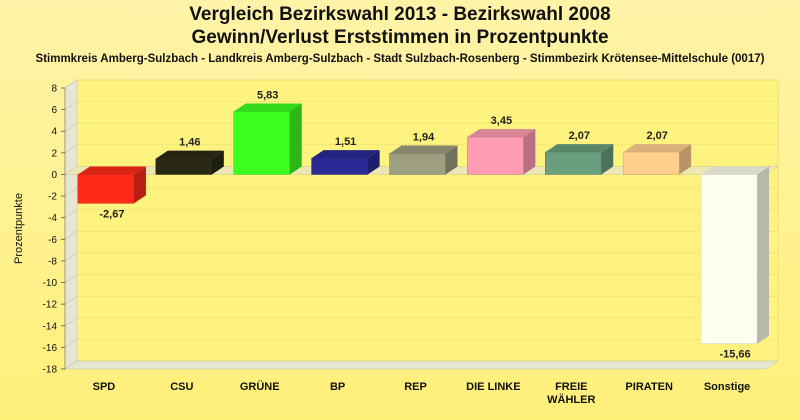 This screenshot has height=420, width=800. What do you see at coordinates (50, 326) in the screenshot?
I see `y-tick-label: -14` at bounding box center [50, 326].